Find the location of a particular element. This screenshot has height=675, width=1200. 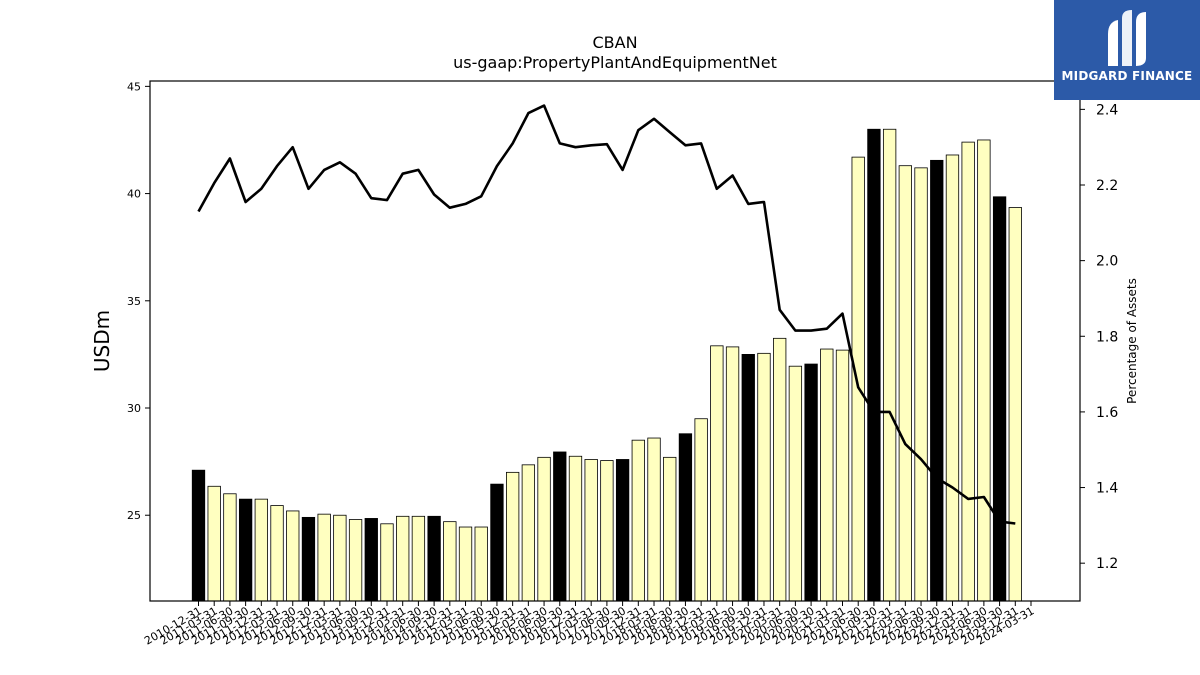

midgard-logo-icon is located at coordinates (1127, 38).